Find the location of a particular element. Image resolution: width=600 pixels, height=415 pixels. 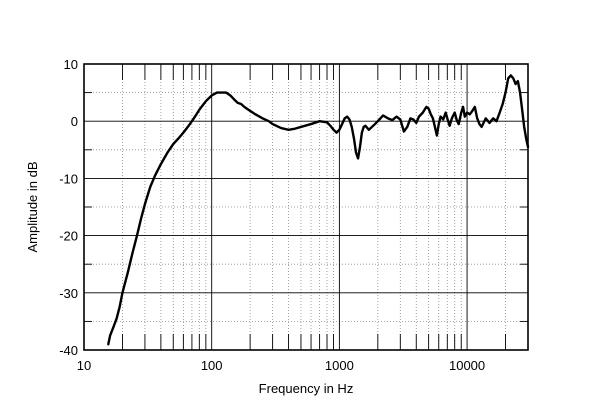

x-tick-label: 100 is located at coordinates (212, 365).